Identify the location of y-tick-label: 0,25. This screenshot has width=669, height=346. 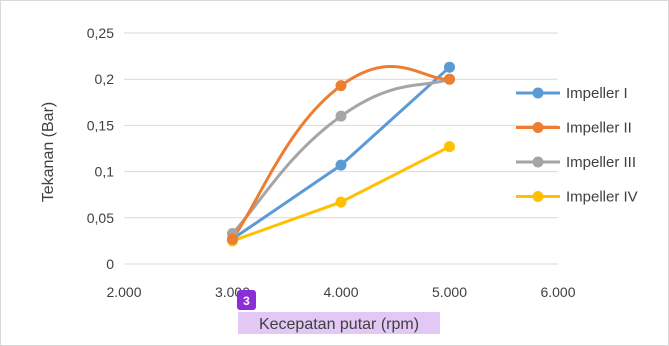
(100, 33).